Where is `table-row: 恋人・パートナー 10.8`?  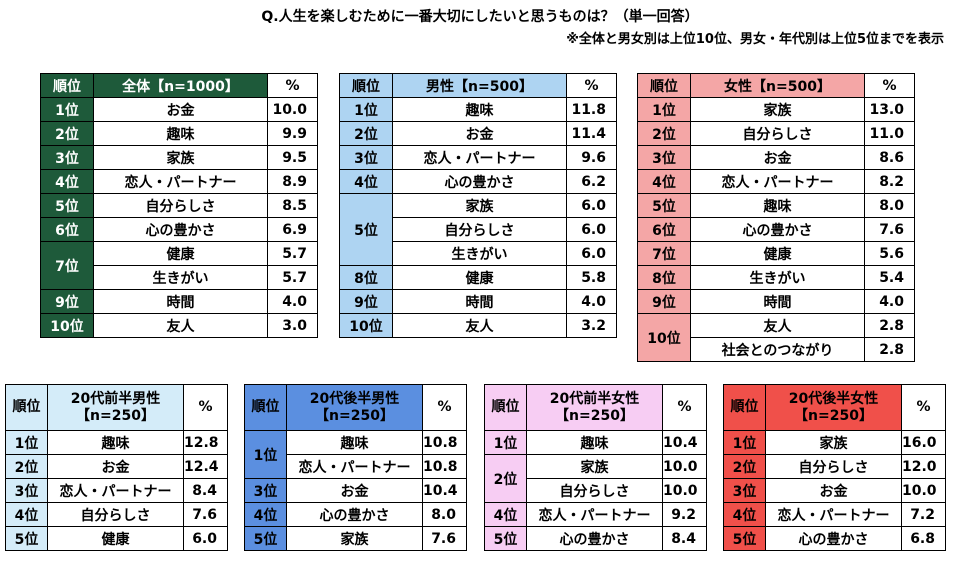
table-row: 恋人・パートナー 10.8 is located at coordinates (356, 466).